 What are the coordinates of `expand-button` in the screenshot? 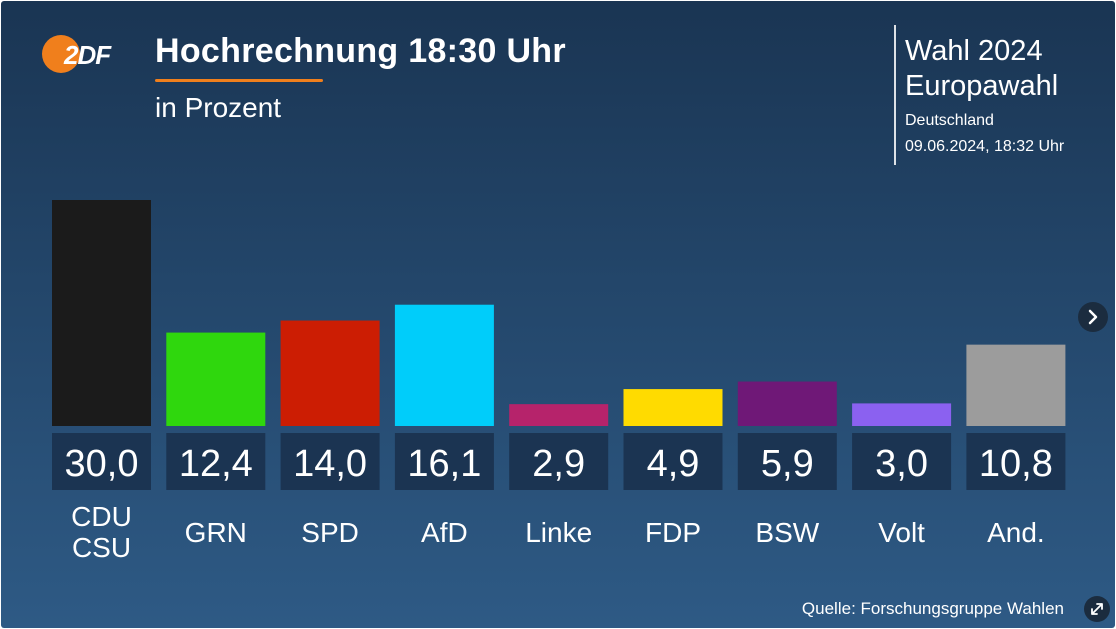 It's located at (1097, 609).